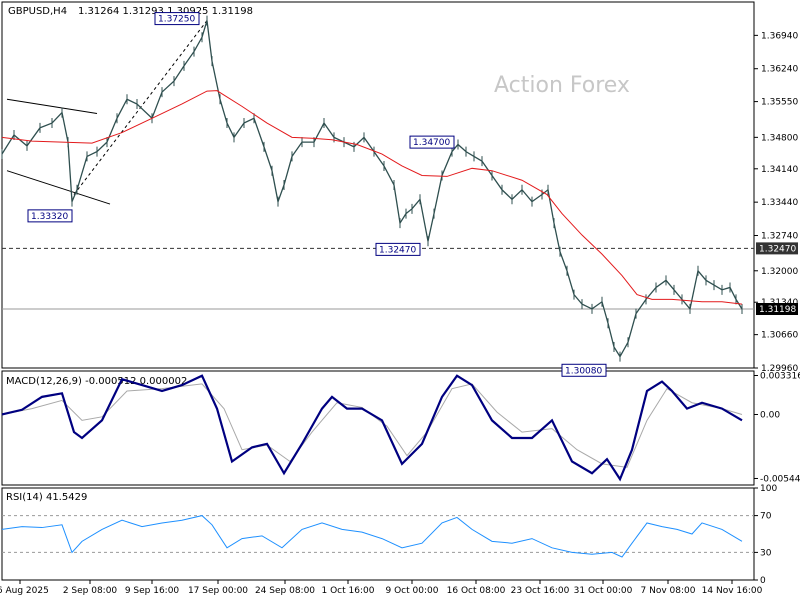  Describe the element at coordinates (372, 536) in the screenshot. I see `rsi-line` at that location.